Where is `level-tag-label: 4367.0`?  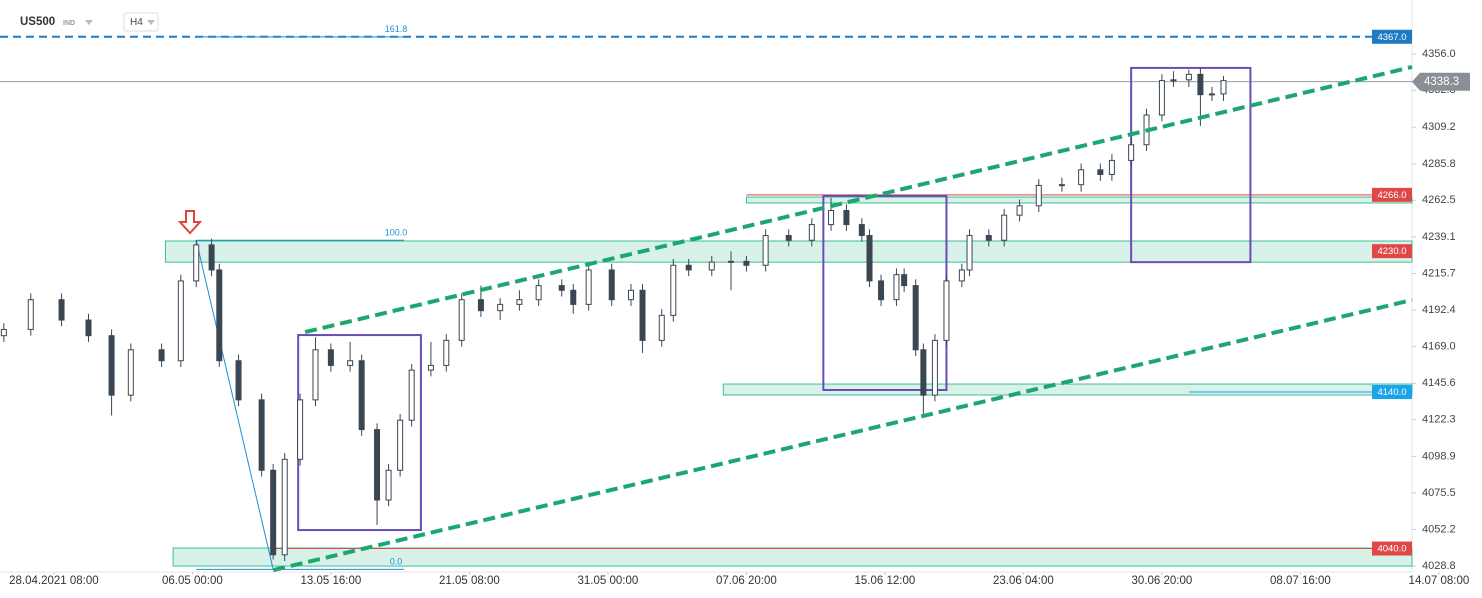
level-tag-label: 4367.0 is located at coordinates (1391, 37).